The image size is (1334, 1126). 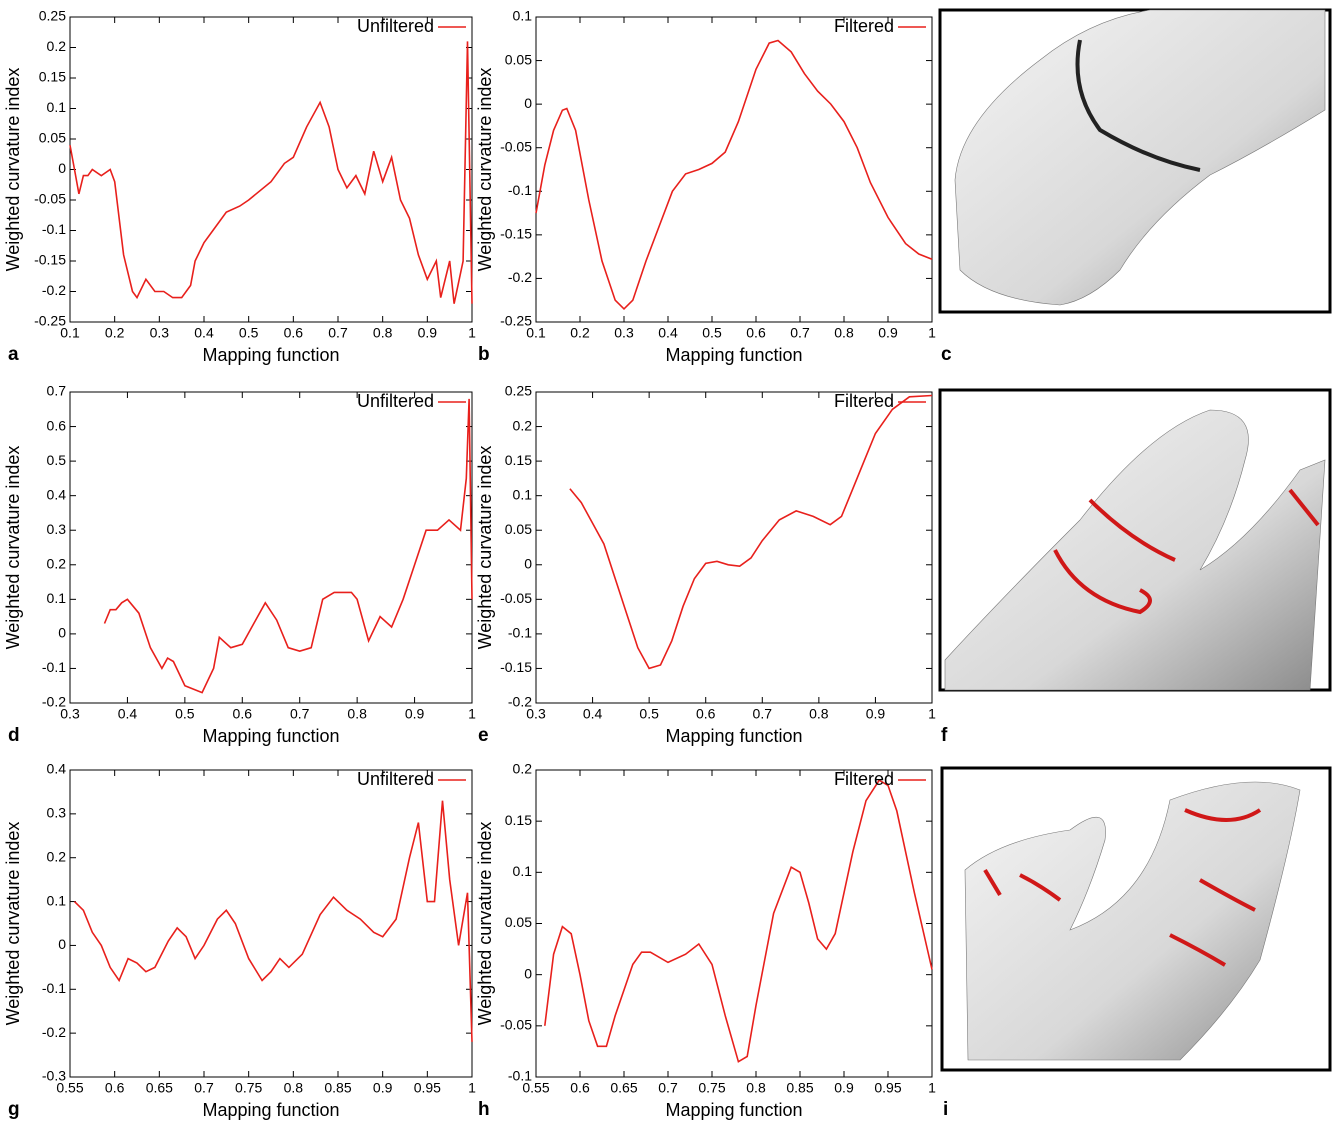 I want to click on y-tick-label: 0.3, so click(x=57, y=529).